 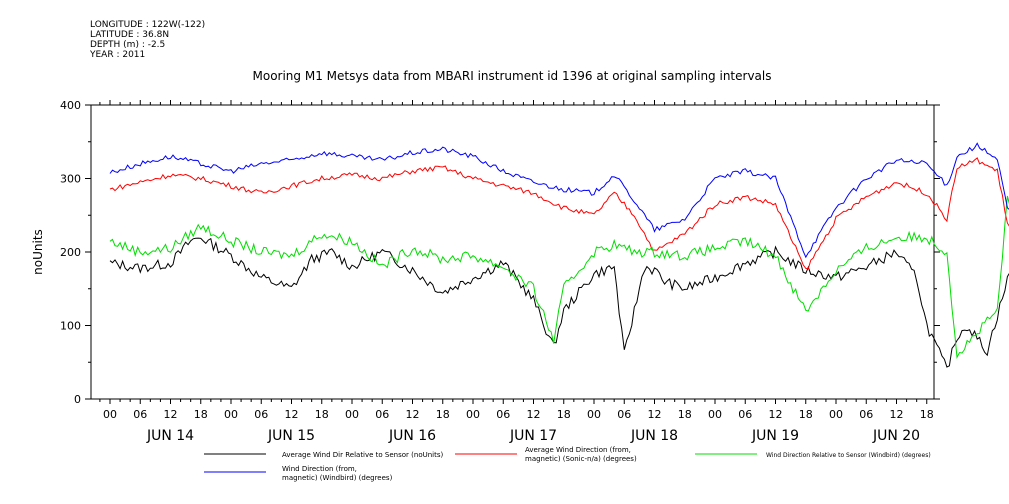 I want to click on longitude-text: LONGITUDE : 122W(-122), so click(x=148, y=25).